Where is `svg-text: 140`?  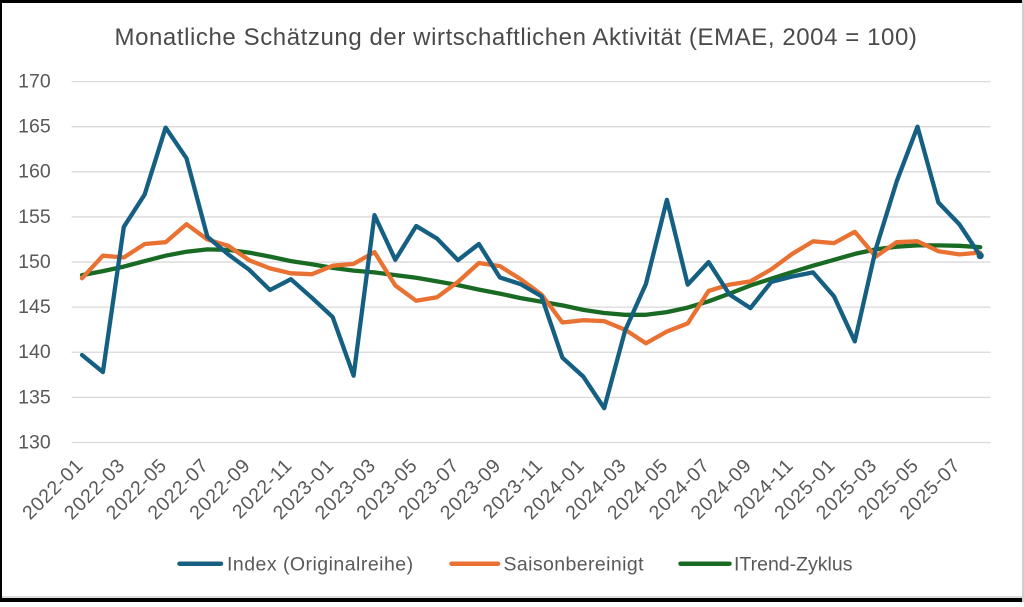 svg-text: 140 is located at coordinates (34, 352).